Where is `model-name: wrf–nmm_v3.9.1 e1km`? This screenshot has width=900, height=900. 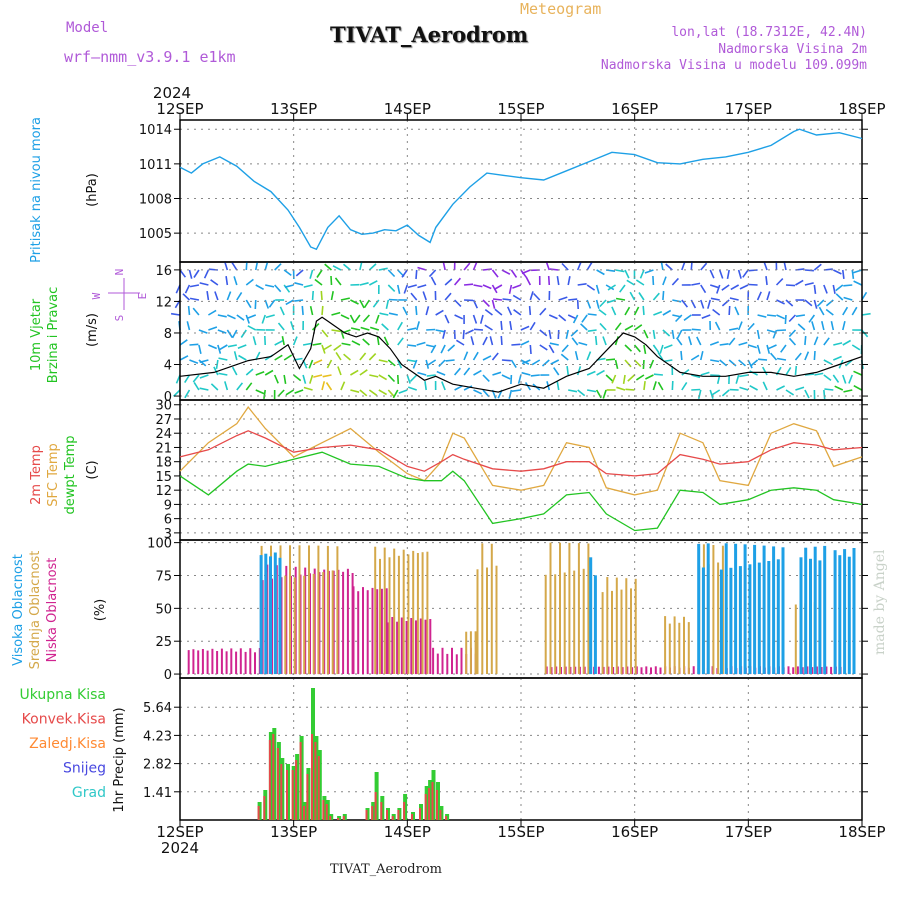
model-name: wrf–nmm_v3.9.1 e1km is located at coordinates (150, 57).